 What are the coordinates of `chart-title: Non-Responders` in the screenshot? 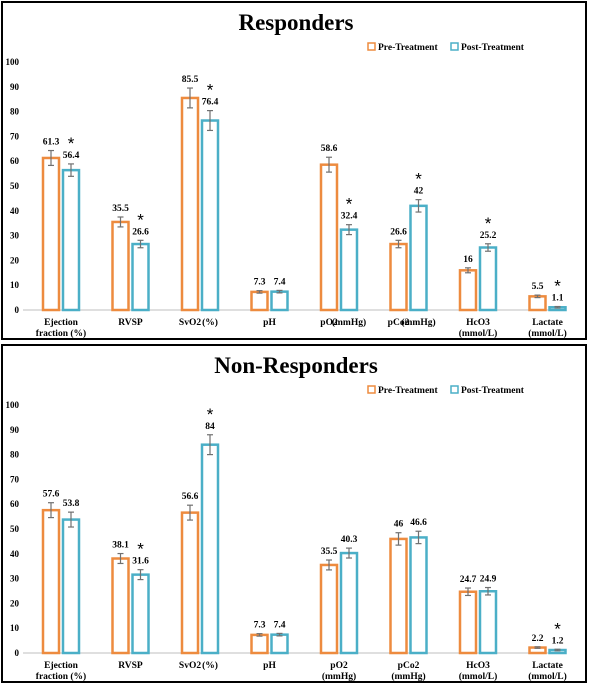 It's located at (296, 365).